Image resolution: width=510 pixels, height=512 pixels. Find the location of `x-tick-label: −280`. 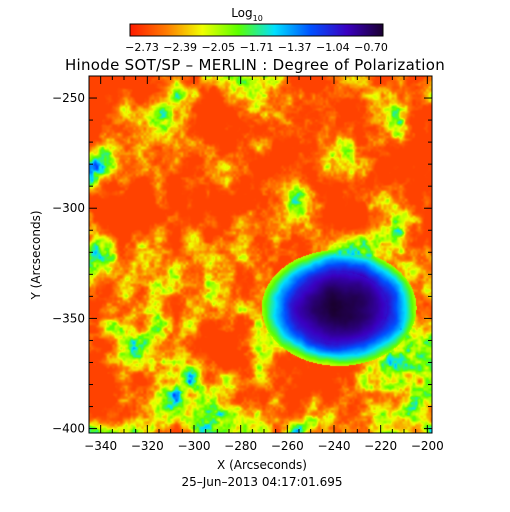

x-tick-label: −280 is located at coordinates (240, 446).